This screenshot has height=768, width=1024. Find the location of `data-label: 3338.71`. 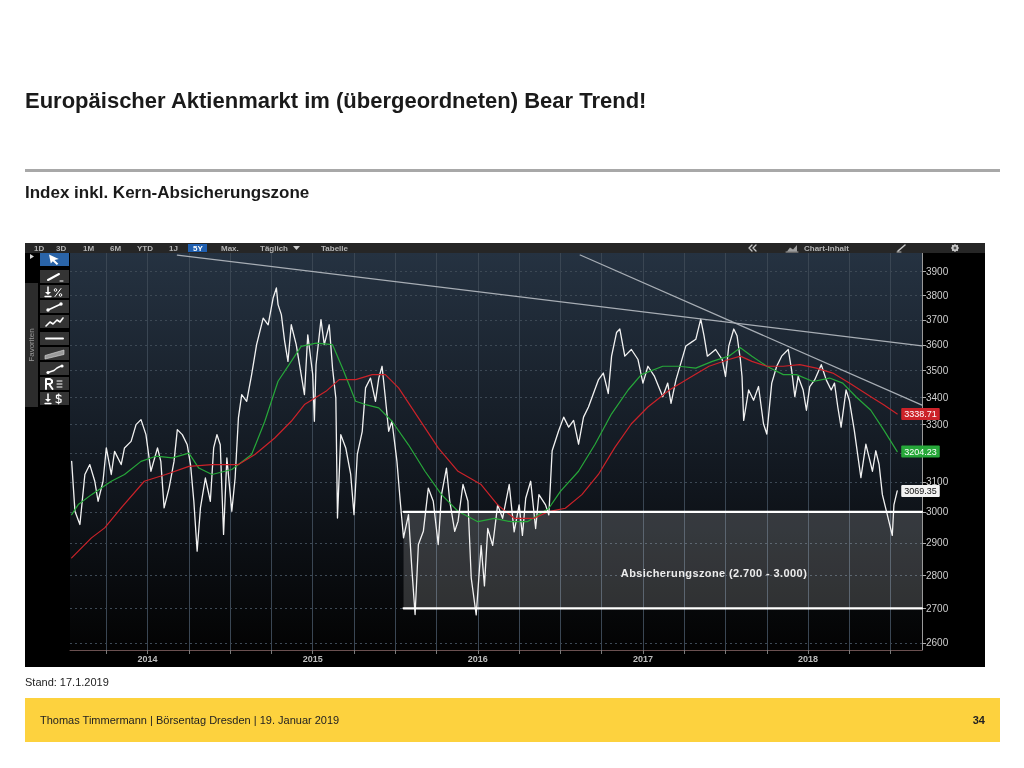

data-label: 3338.71 is located at coordinates (920, 413).